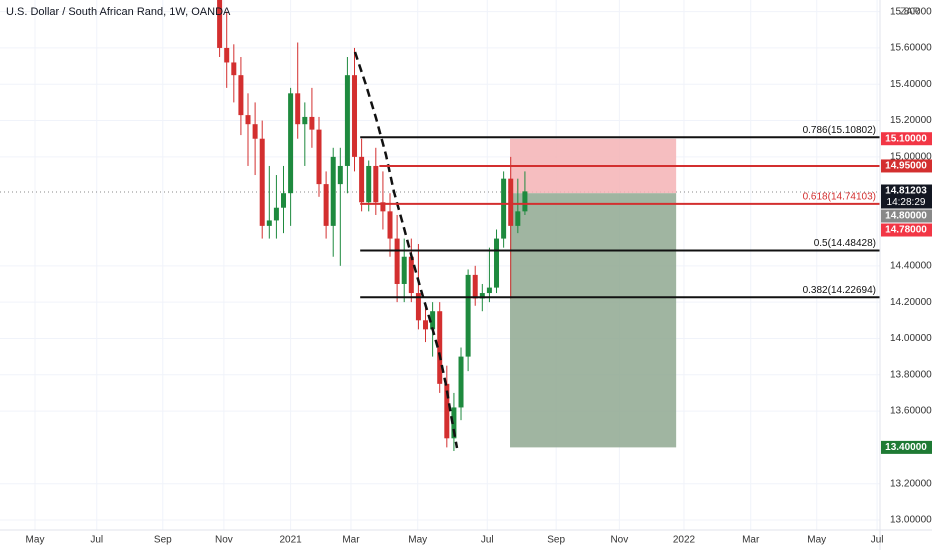  Describe the element at coordinates (911, 265) in the screenshot. I see `y-tick-label: 14.40000` at that location.